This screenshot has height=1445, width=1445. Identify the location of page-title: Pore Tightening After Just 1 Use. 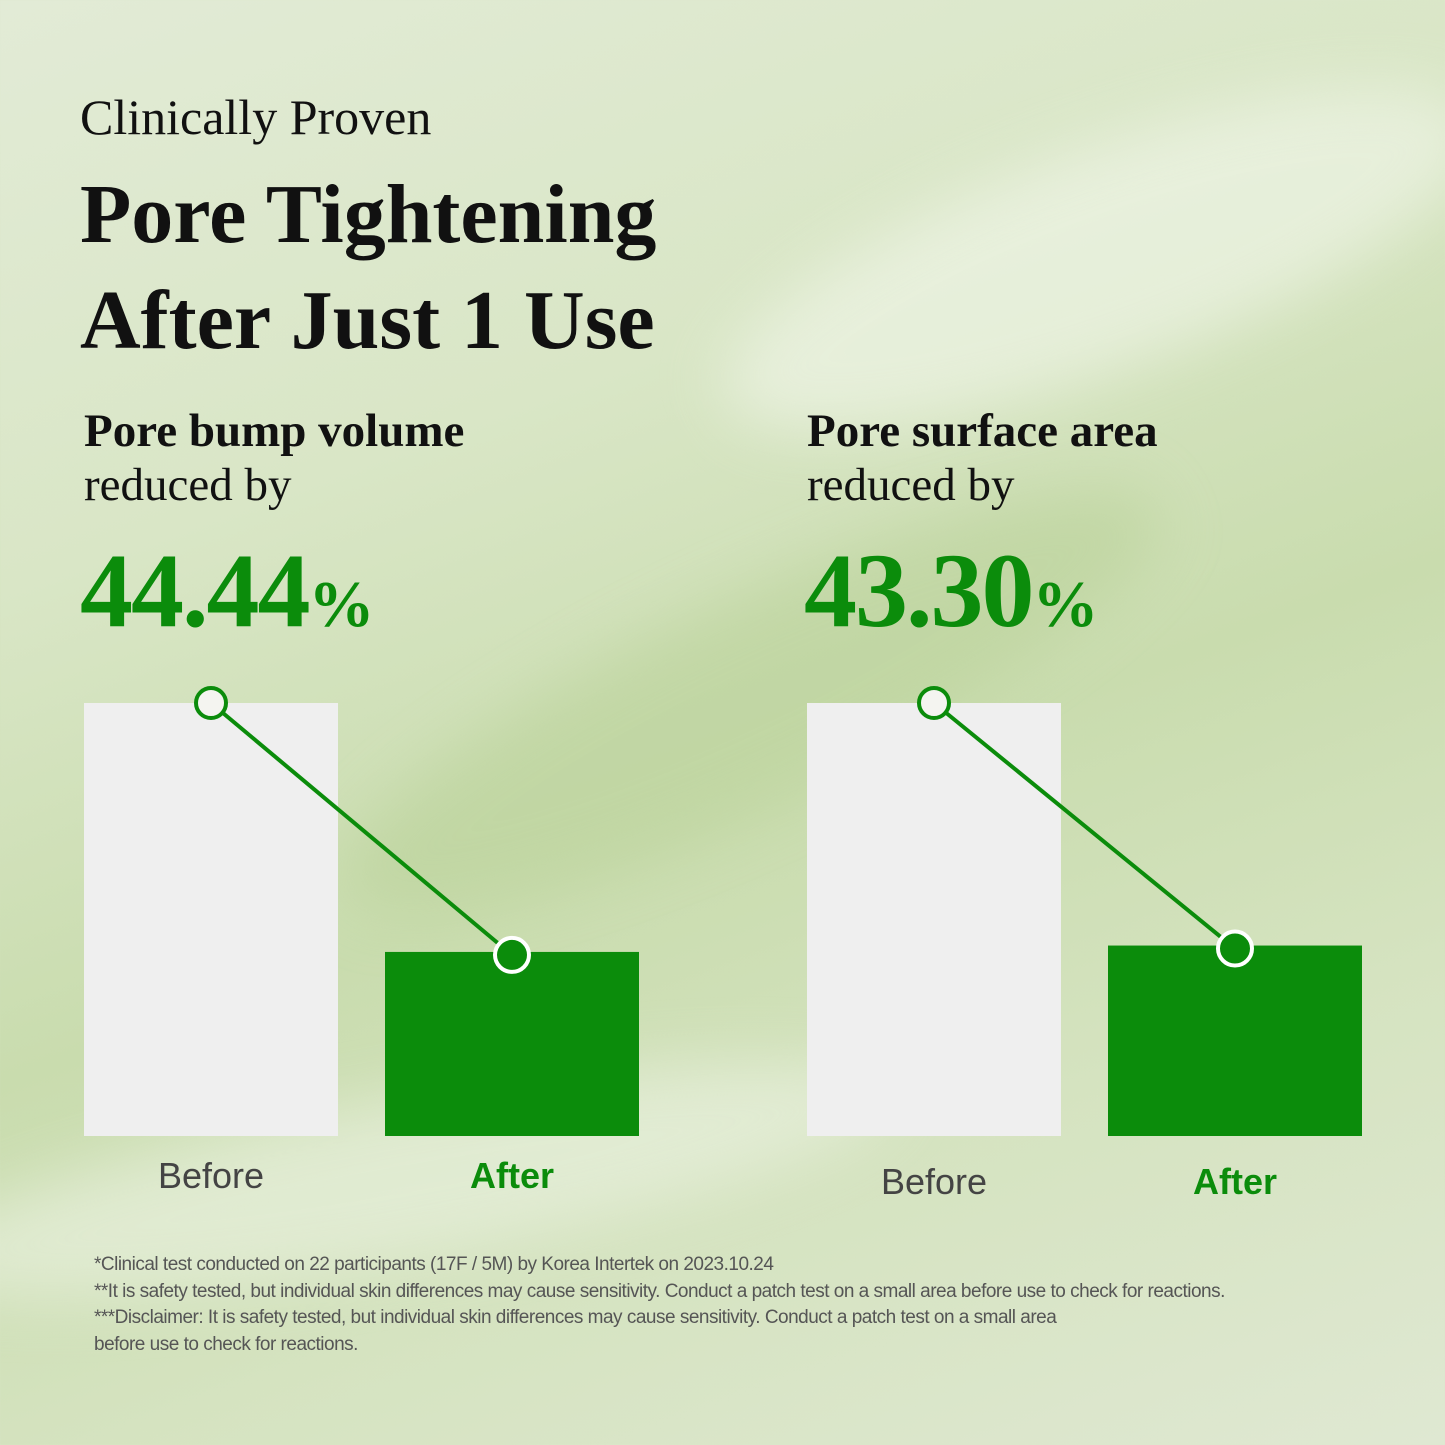
(368, 268).